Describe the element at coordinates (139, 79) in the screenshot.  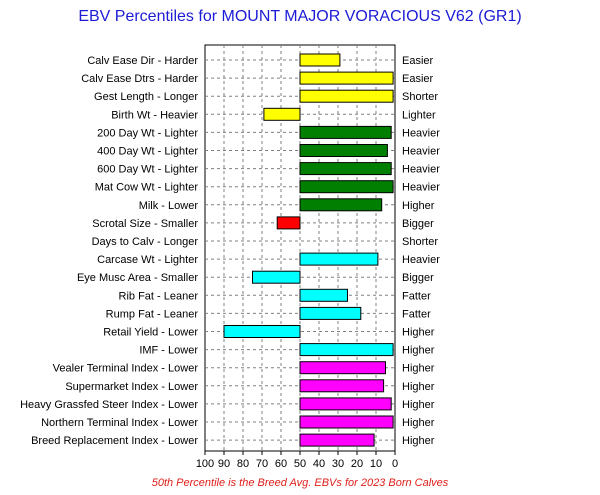
I see `row-label: Calv Ease Dtrs - Harder` at that location.